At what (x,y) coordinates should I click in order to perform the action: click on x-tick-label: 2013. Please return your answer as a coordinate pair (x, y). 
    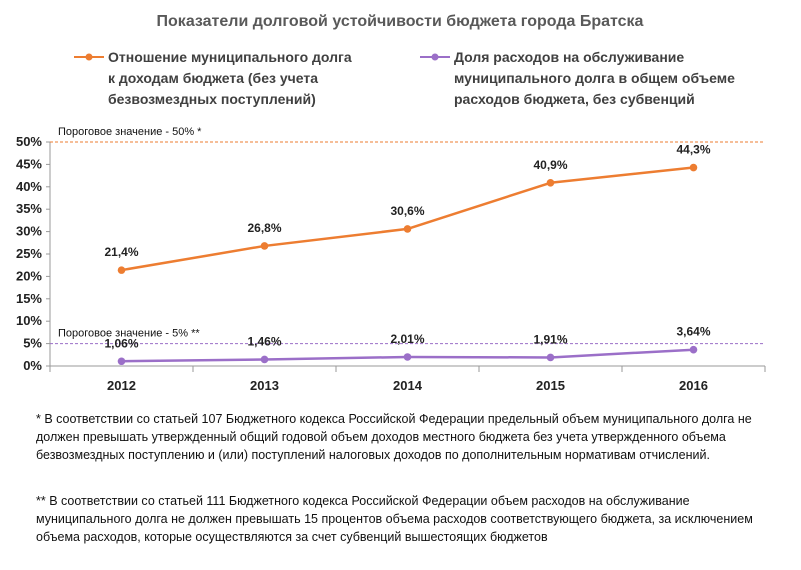
    Looking at the image, I should click on (264, 385).